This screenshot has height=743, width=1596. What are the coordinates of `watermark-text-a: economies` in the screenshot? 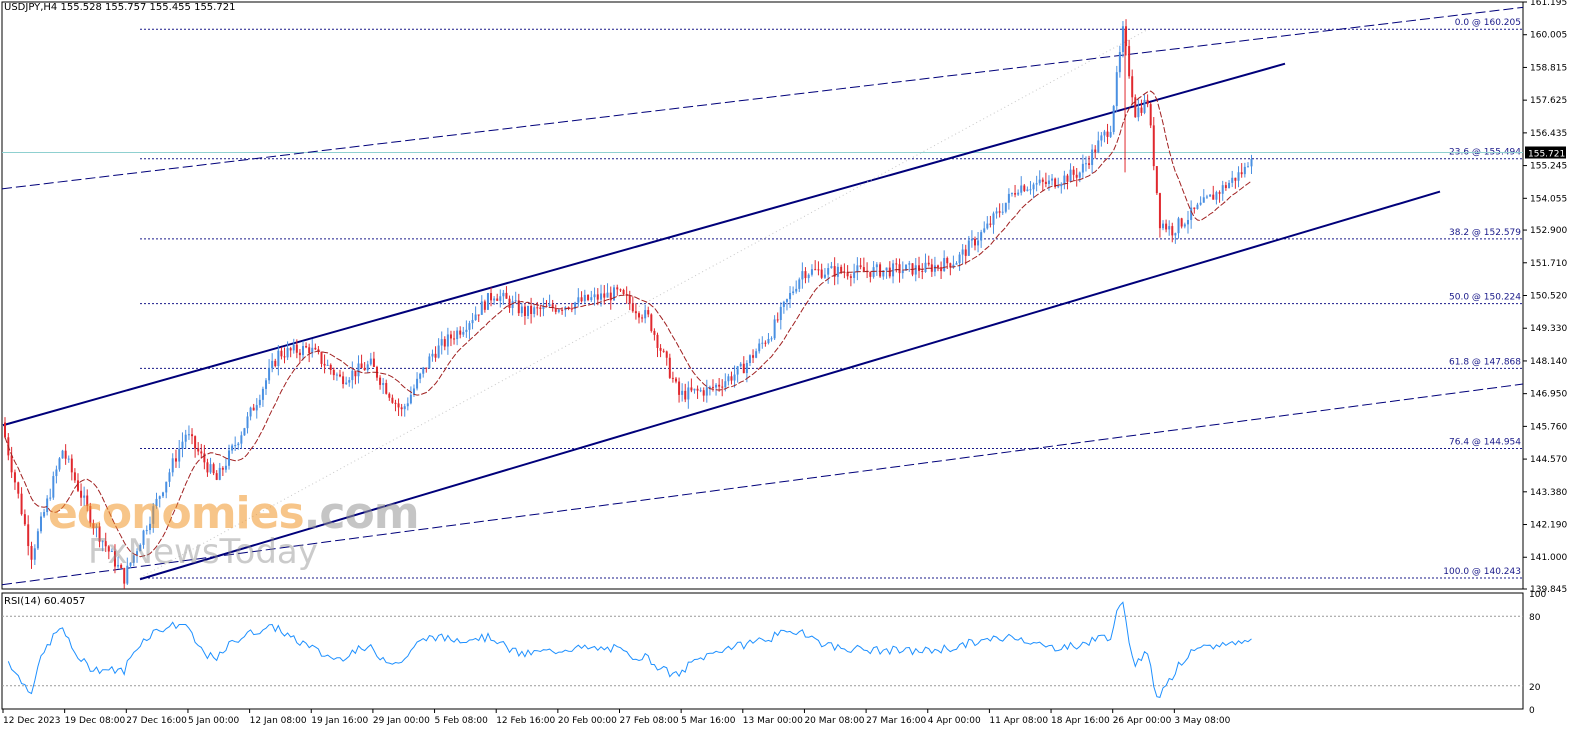 It's located at (176, 513).